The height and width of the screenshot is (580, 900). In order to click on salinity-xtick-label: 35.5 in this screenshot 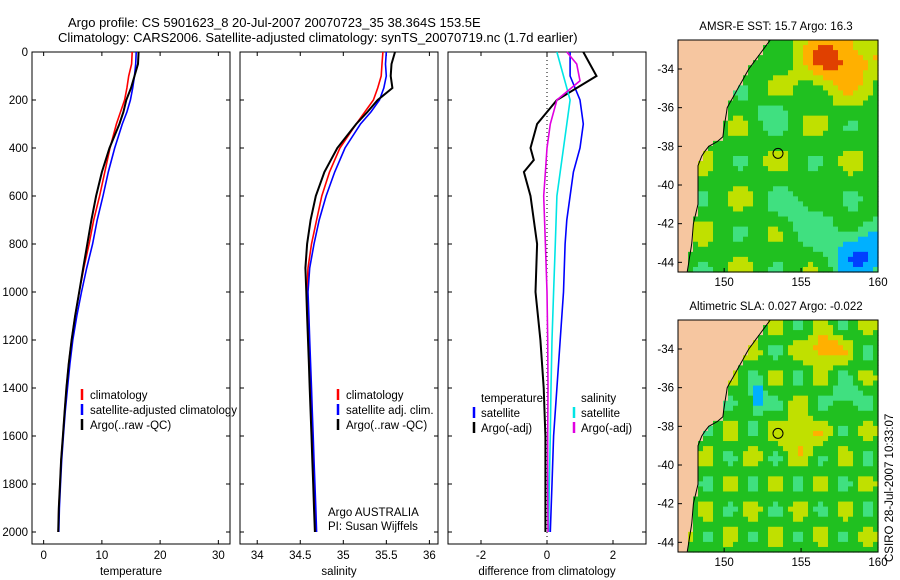, I will do `click(386, 556)`.